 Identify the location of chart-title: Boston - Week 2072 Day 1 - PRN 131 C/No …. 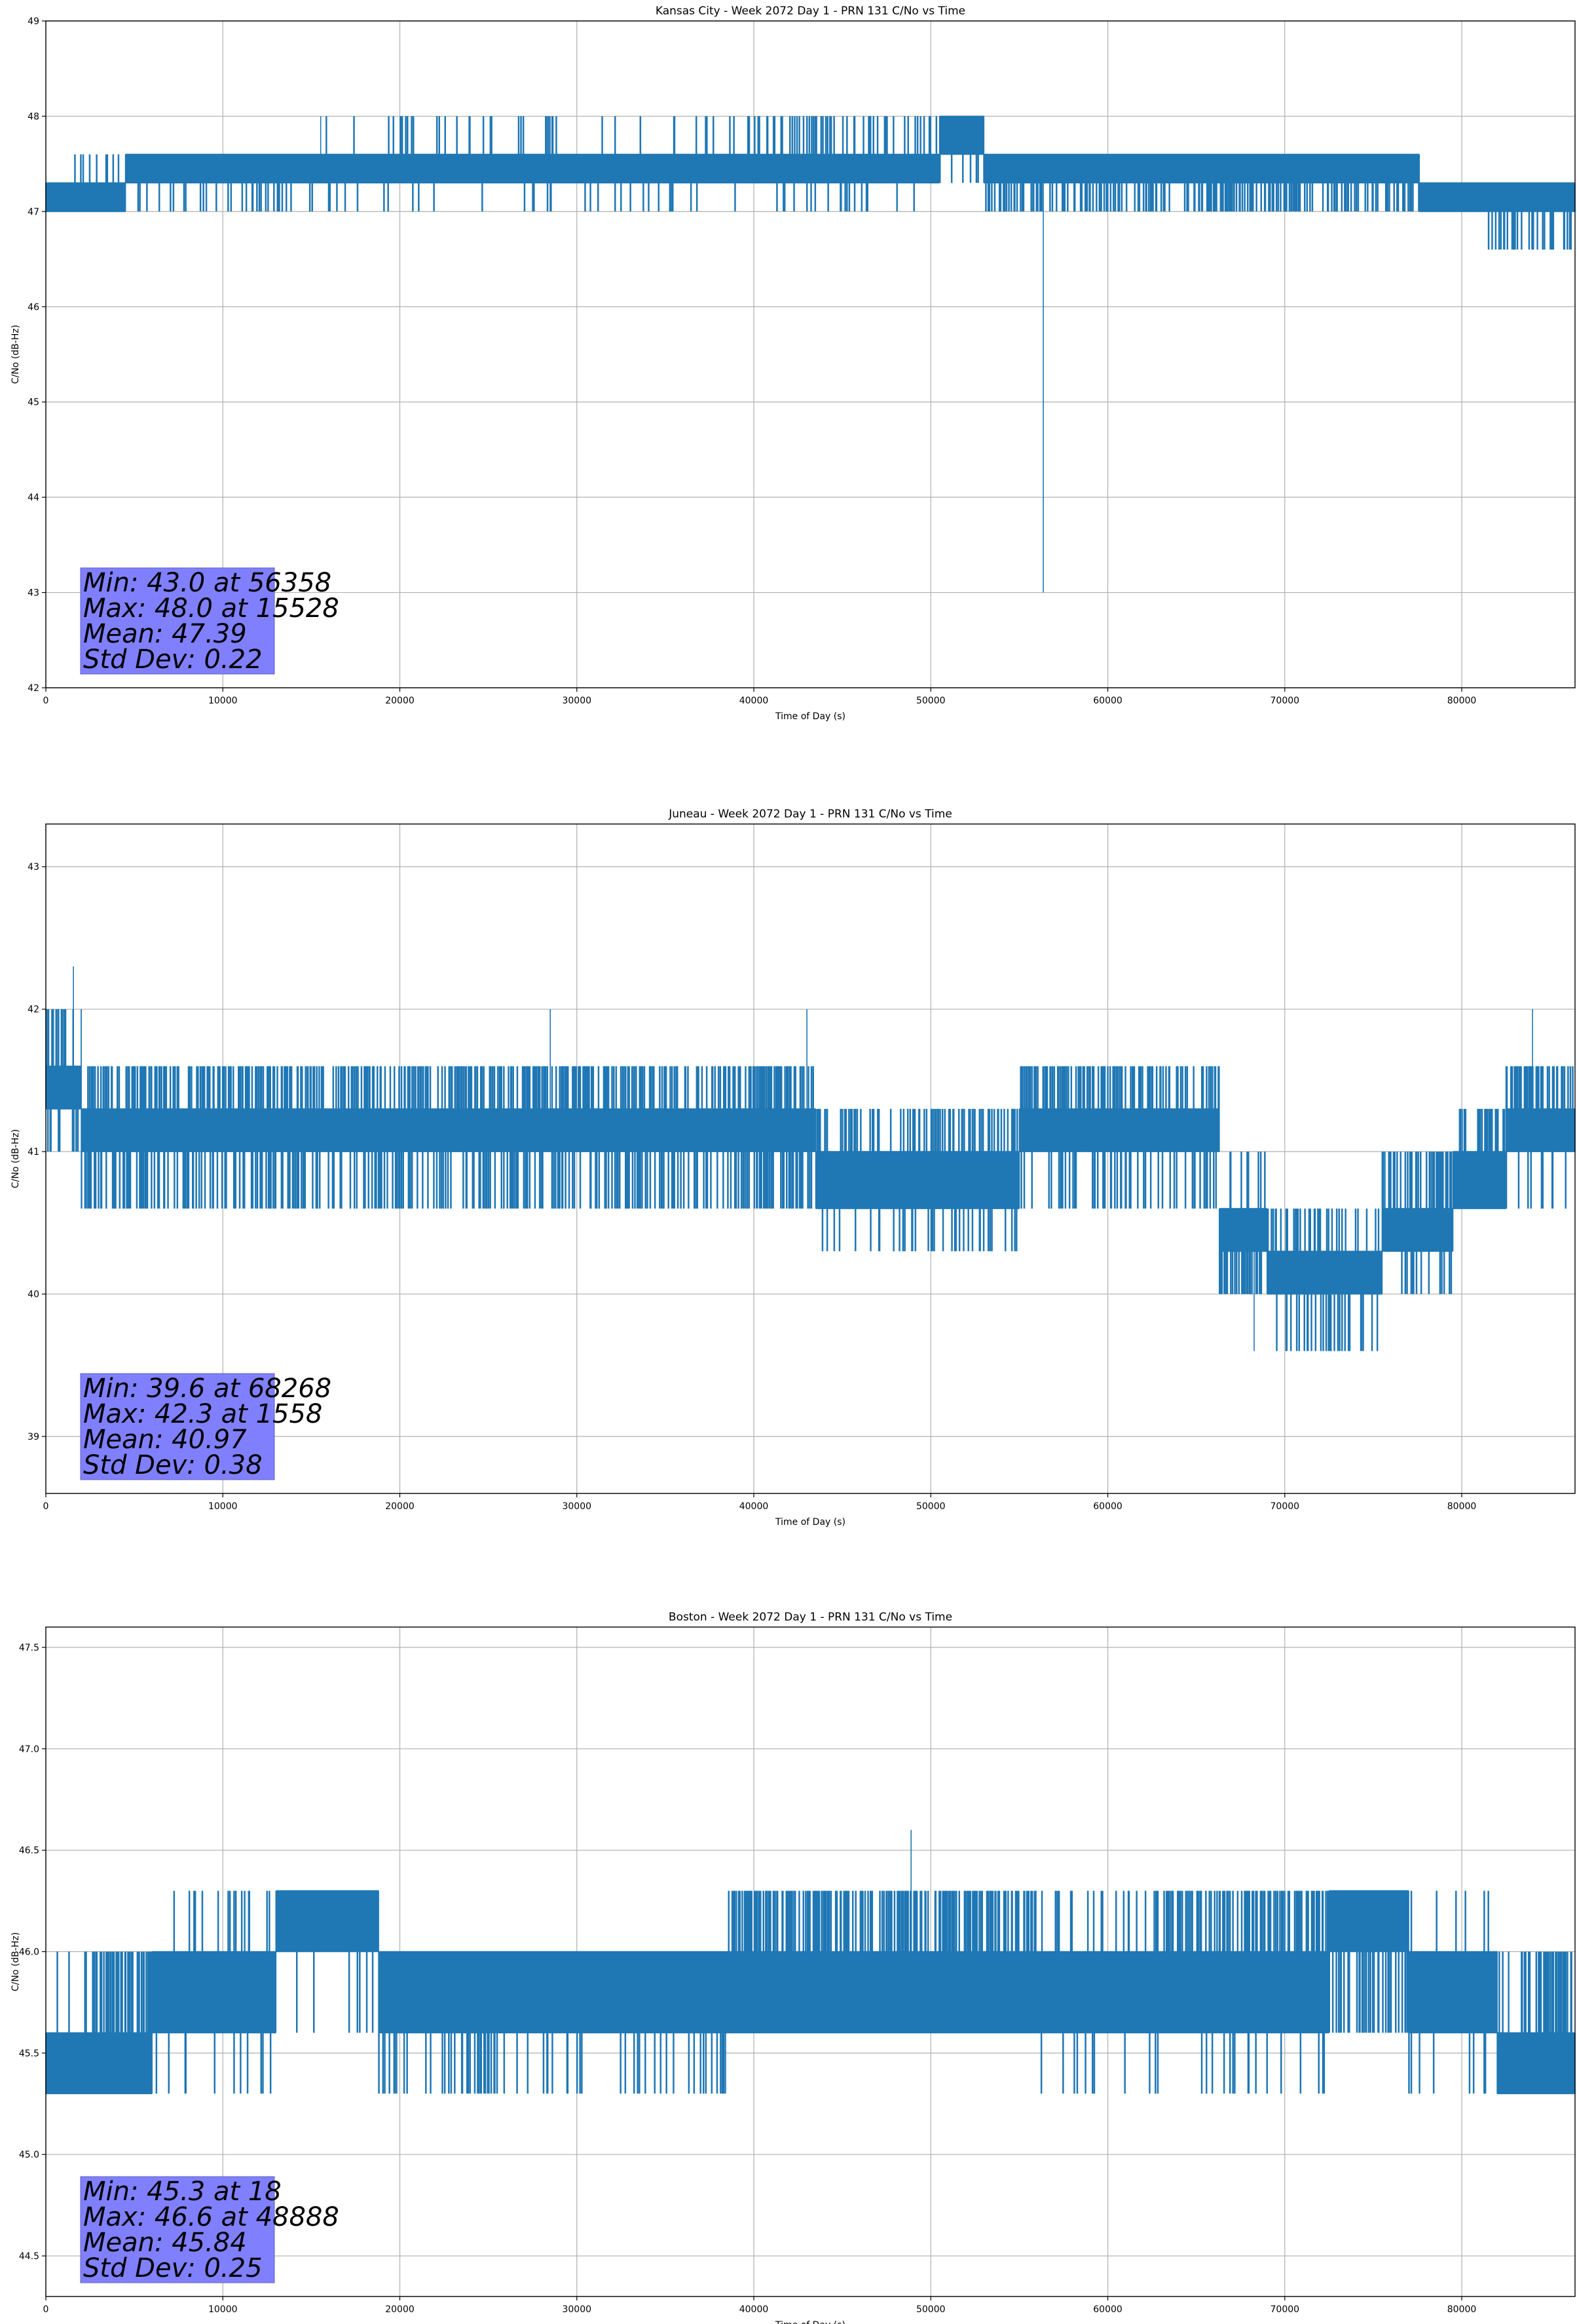
(810, 1617).